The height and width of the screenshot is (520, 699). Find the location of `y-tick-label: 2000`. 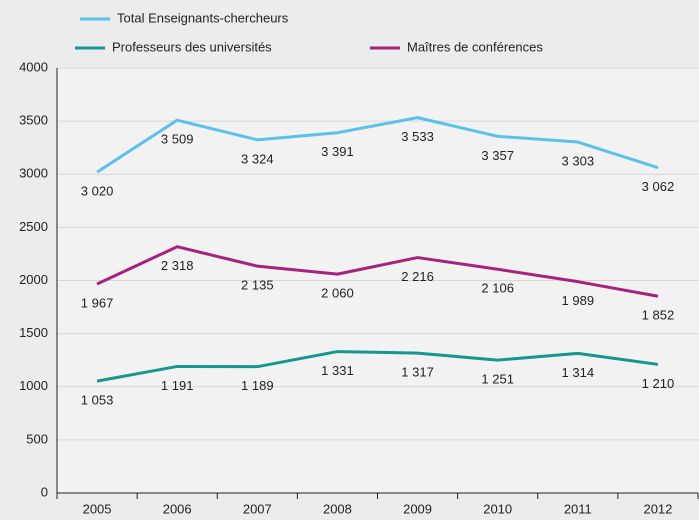

y-tick-label: 2000 is located at coordinates (33, 279).